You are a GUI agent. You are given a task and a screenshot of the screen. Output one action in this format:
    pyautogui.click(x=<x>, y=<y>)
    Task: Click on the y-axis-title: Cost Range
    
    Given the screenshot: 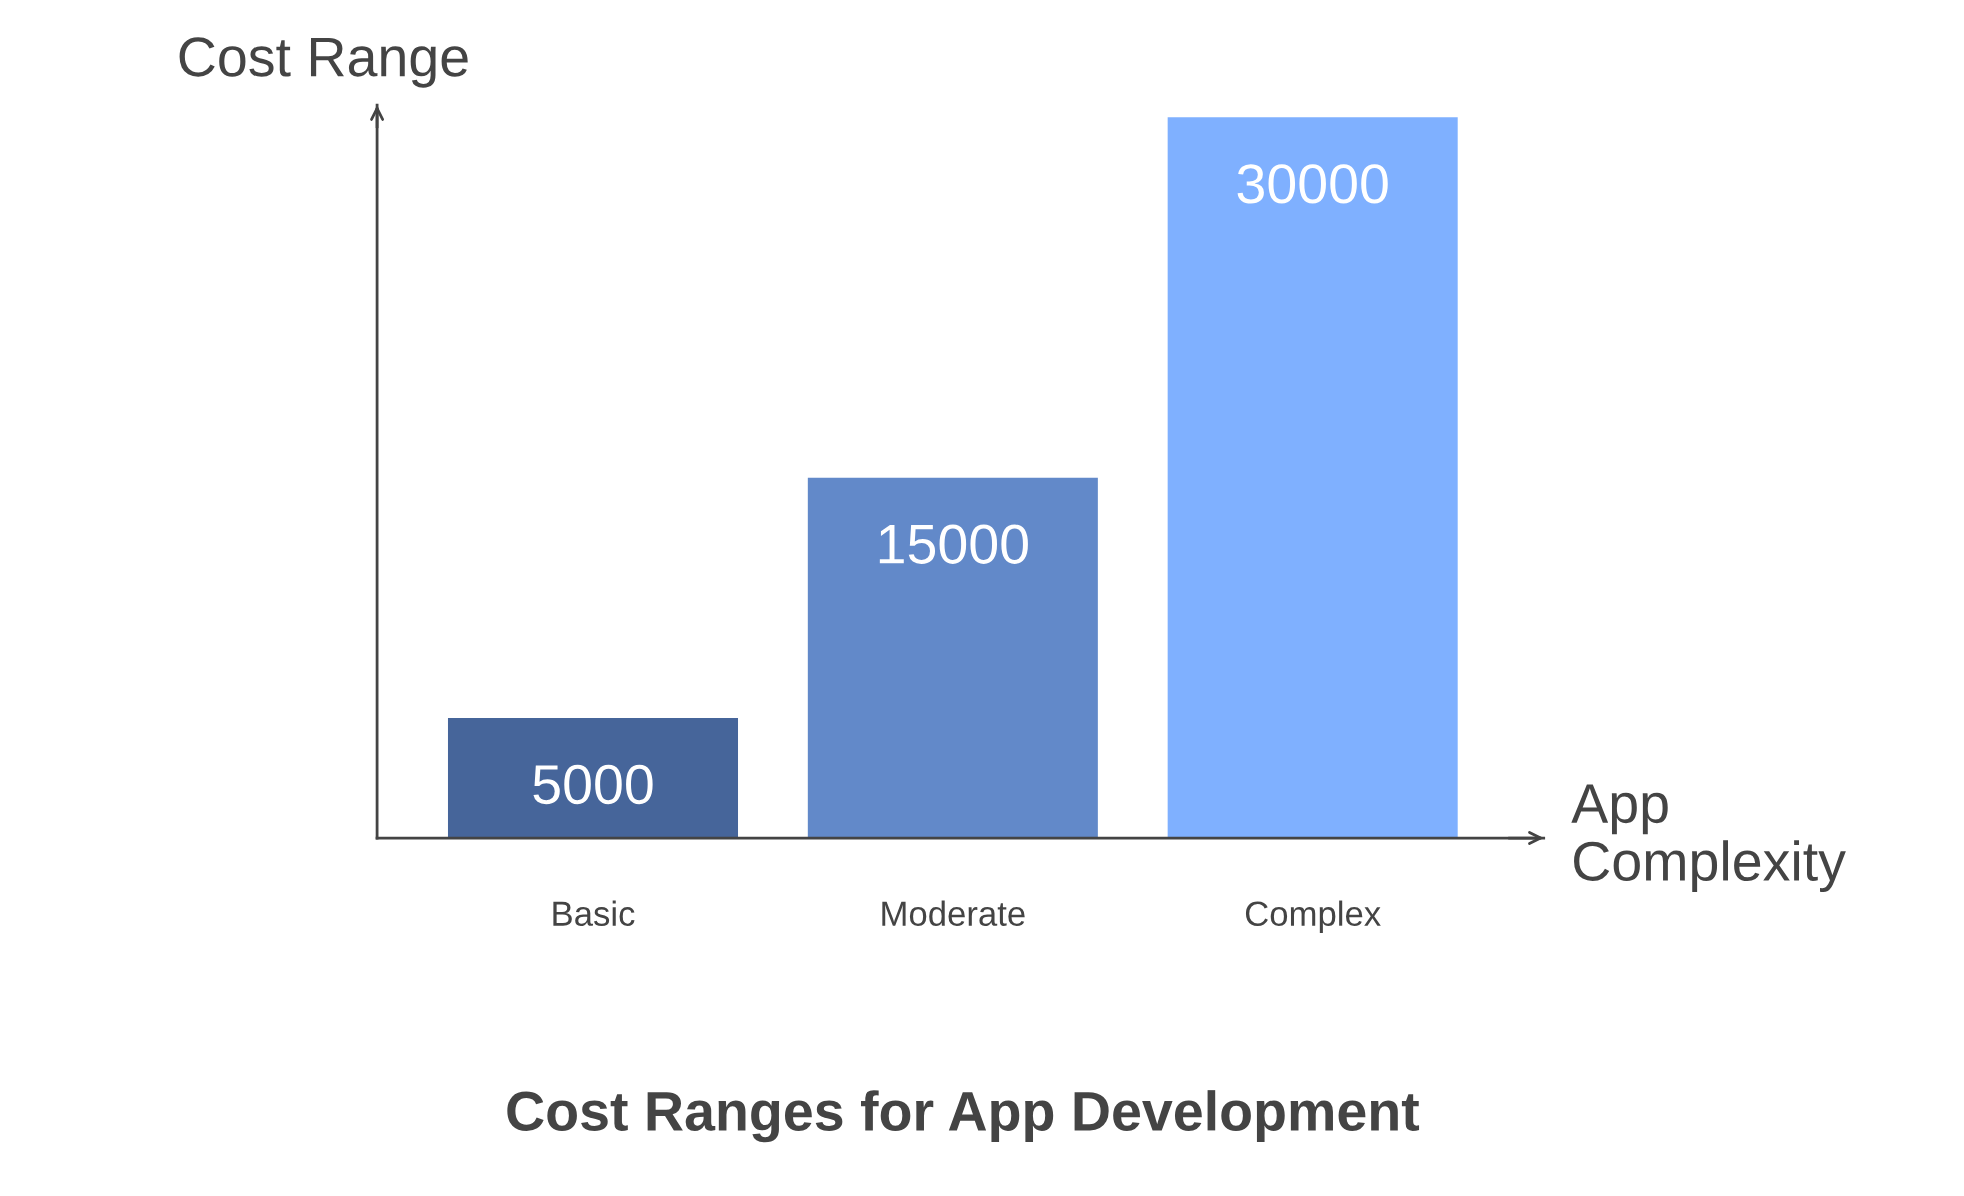 What is the action you would take?
    pyautogui.click(x=323, y=62)
    